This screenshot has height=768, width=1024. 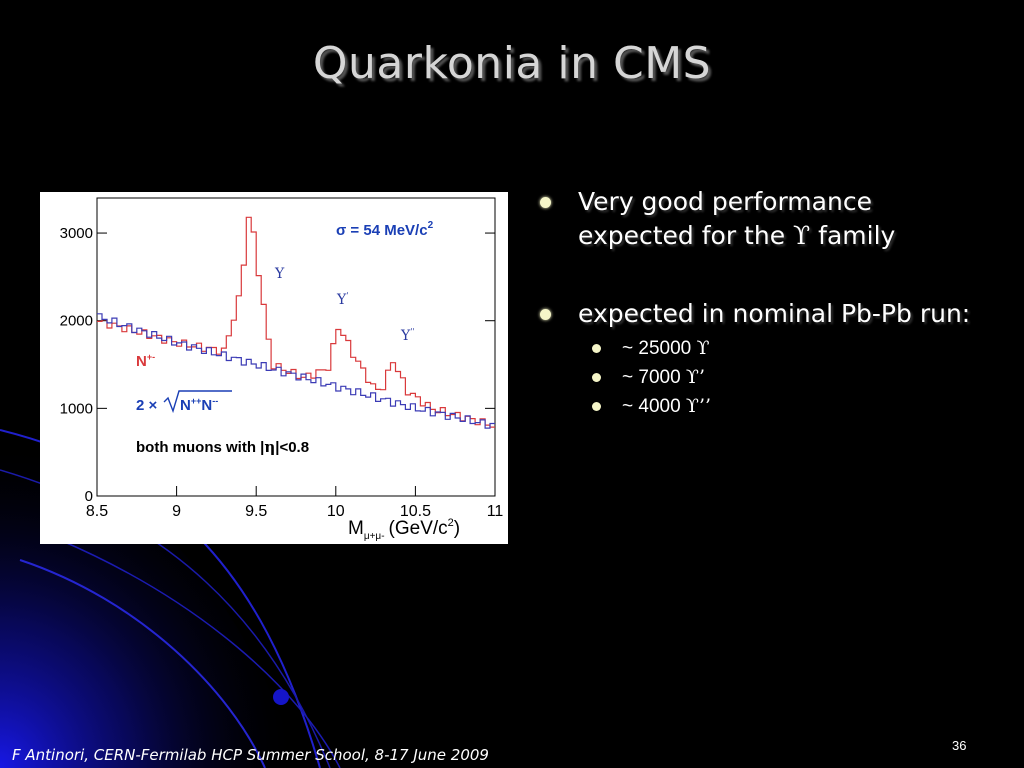 I want to click on y-tick-label: 1000, so click(x=76, y=408).